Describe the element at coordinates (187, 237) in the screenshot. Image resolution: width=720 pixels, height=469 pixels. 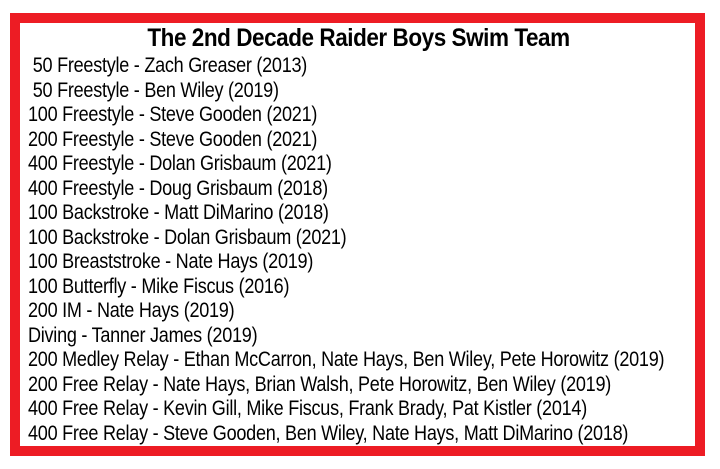
I see `record-line: 100 Backstroke - Dolan Grisbaum (2021)` at that location.